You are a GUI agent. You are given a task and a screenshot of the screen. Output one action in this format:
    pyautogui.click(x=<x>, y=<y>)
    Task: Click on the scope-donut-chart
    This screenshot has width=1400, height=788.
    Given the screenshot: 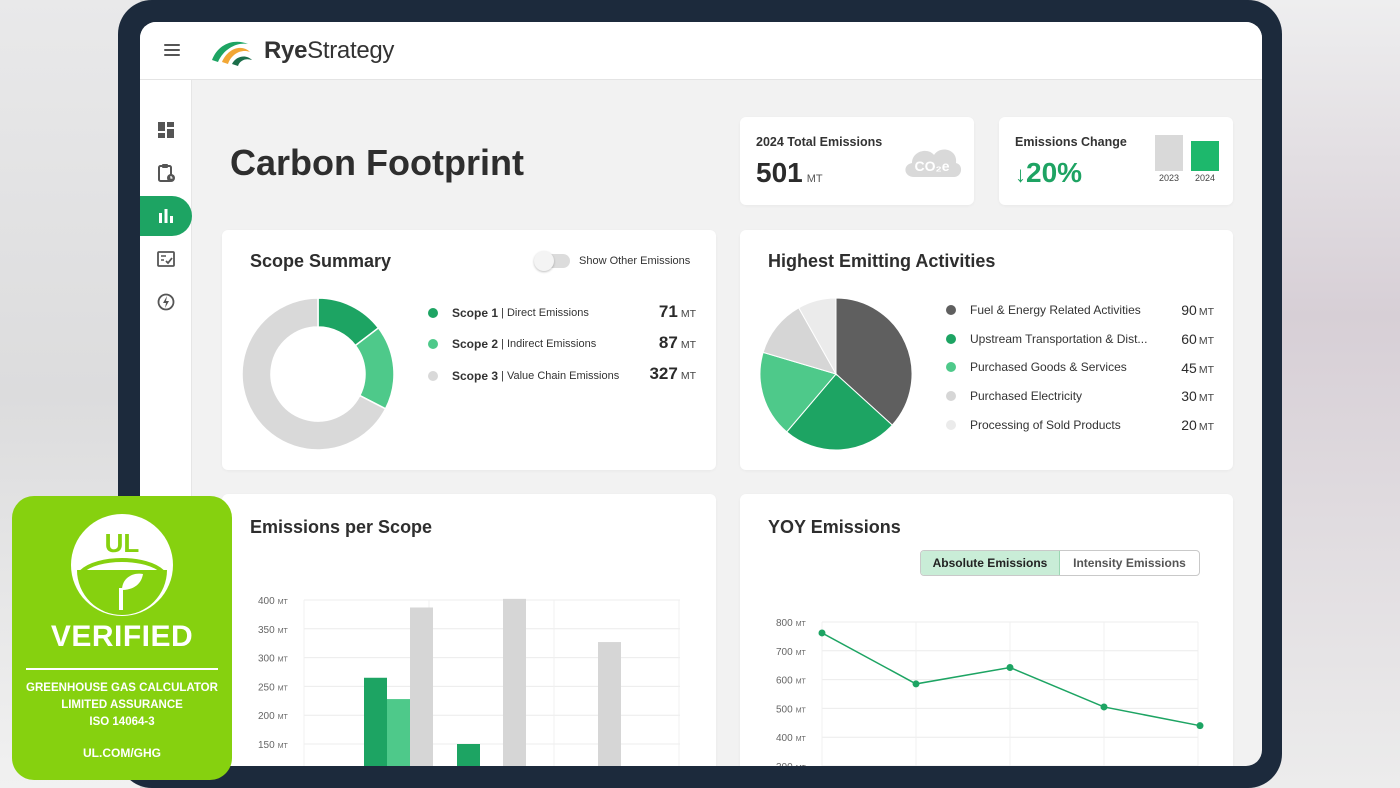 What is the action you would take?
    pyautogui.click(x=318, y=374)
    